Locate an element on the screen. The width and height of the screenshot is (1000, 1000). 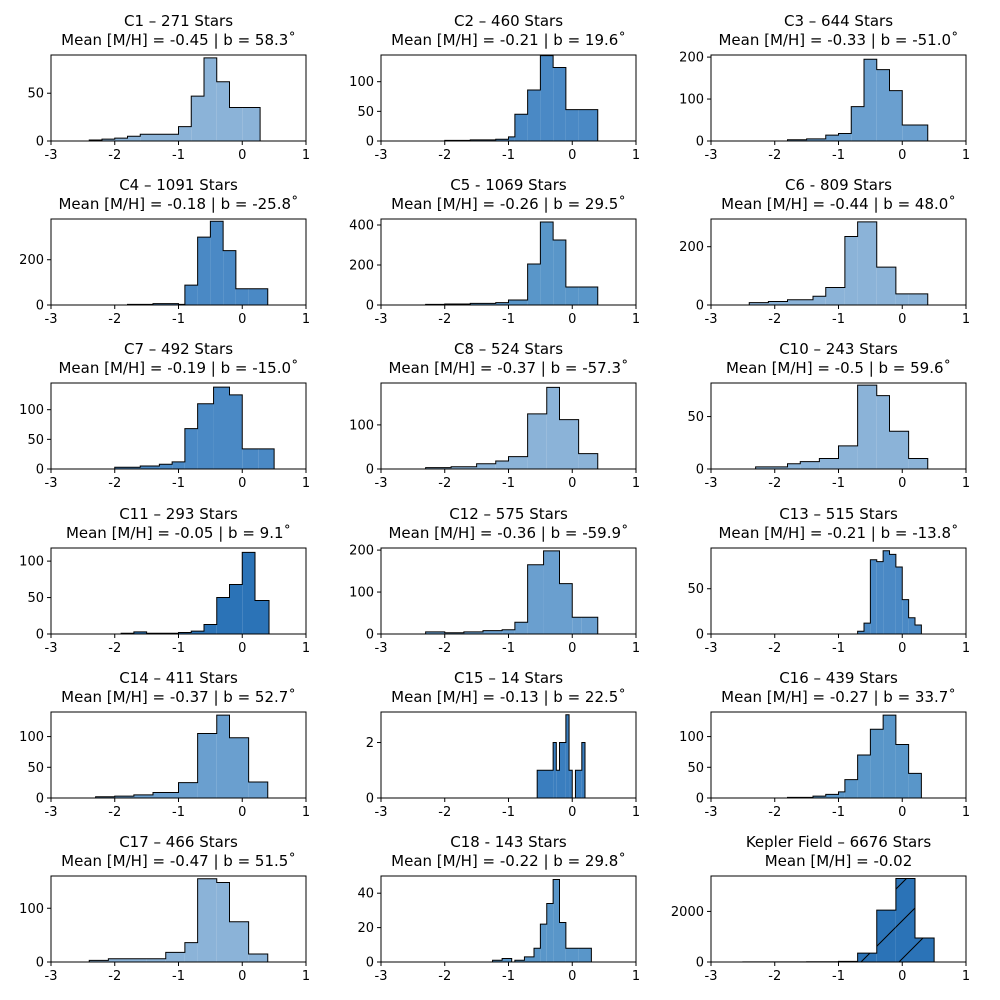
chart-title: C18 - 143 Stars is located at coordinates (508, 842).